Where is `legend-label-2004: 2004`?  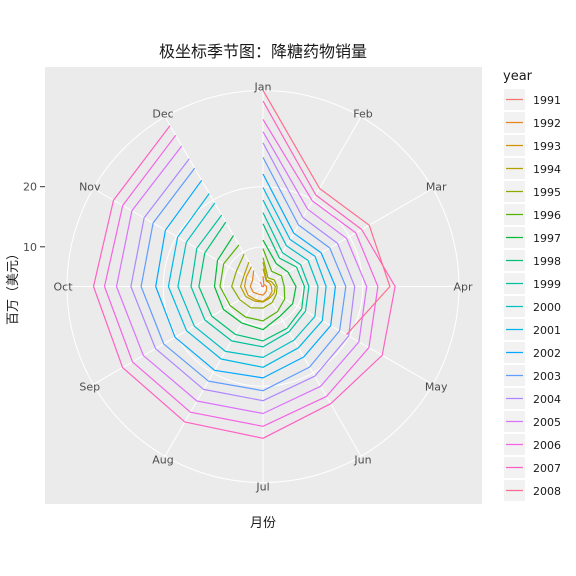 legend-label-2004: 2004 is located at coordinates (547, 399).